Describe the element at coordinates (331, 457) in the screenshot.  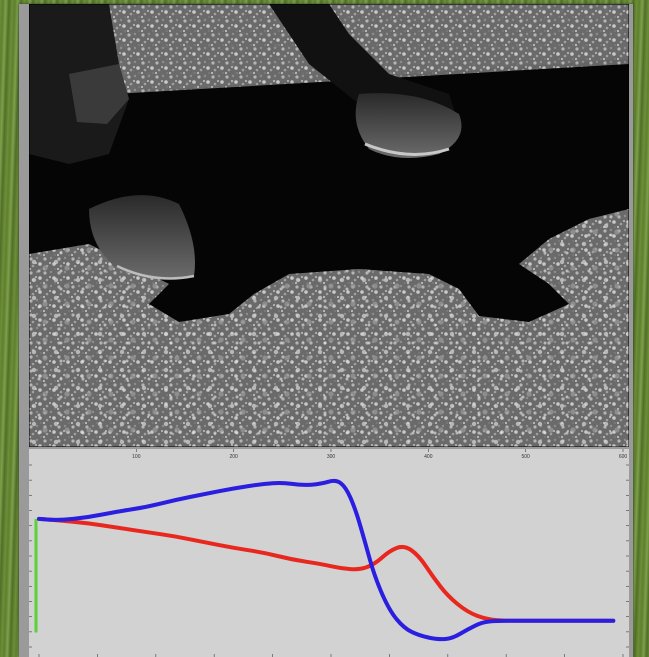
I see `x-tick-label-300: 300` at that location.